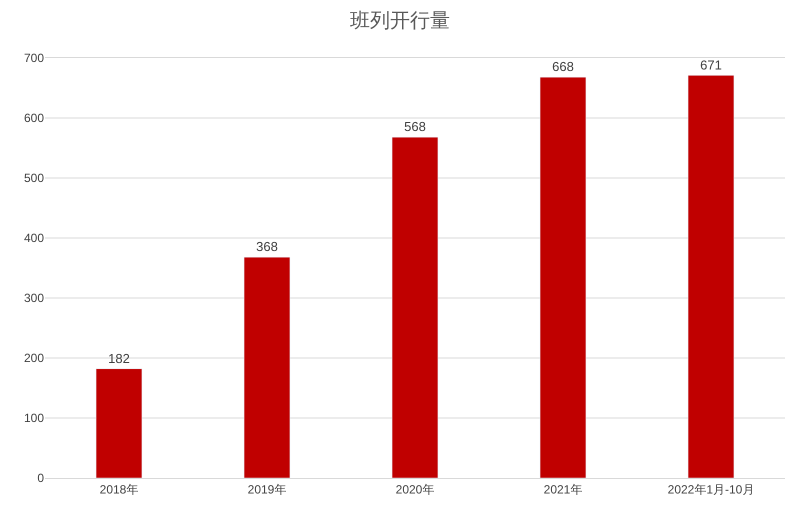 The height and width of the screenshot is (514, 800). What do you see at coordinates (267, 246) in the screenshot?
I see `data-label: 368` at bounding box center [267, 246].